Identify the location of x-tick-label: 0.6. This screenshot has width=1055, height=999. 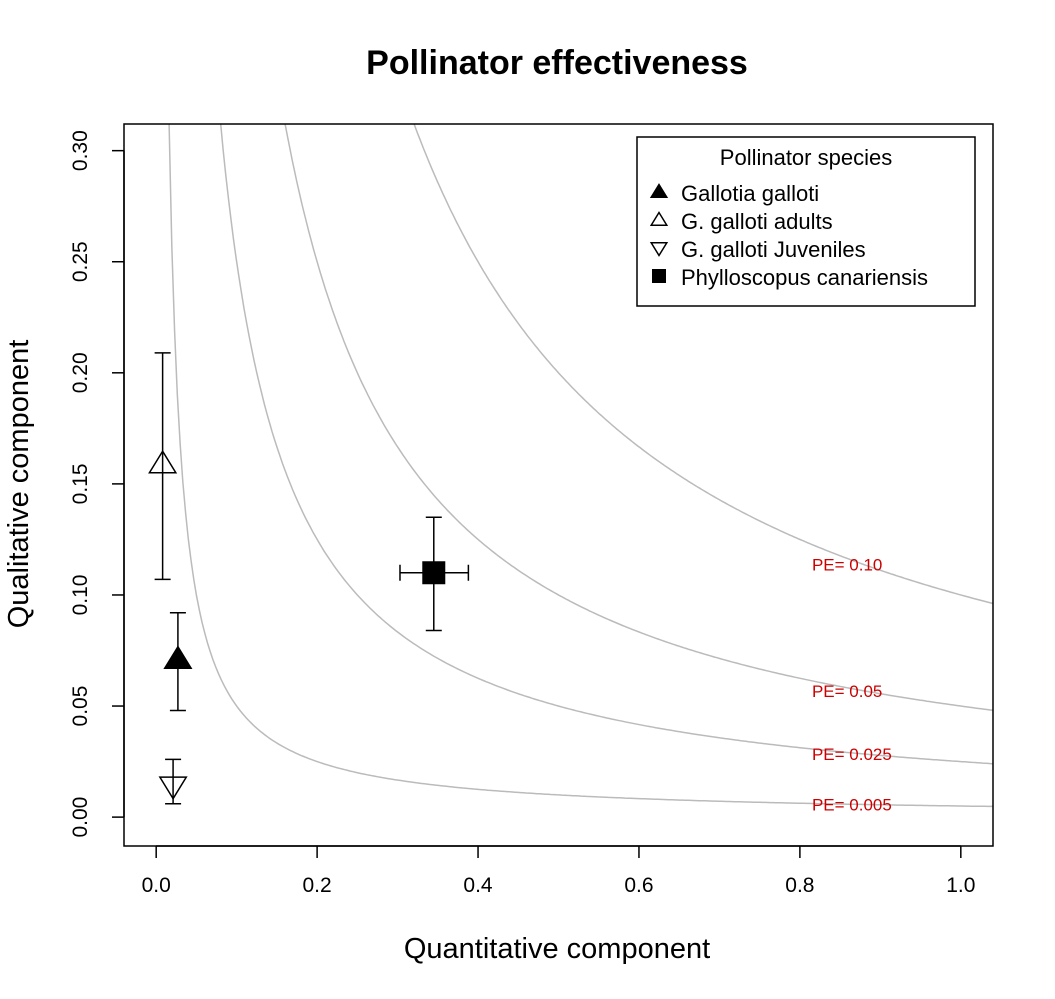
(638, 885).